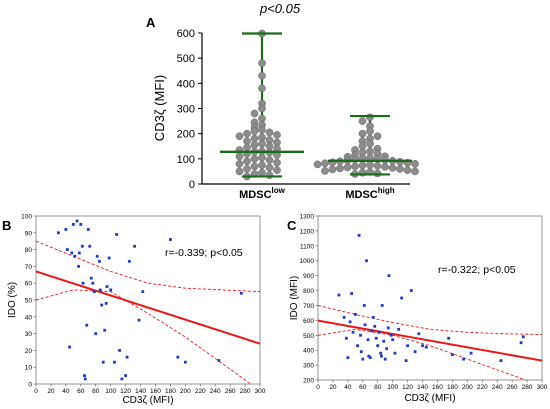 The width and height of the screenshot is (550, 409). I want to click on panel-c-x-tick-label: 140, so click(422, 387).